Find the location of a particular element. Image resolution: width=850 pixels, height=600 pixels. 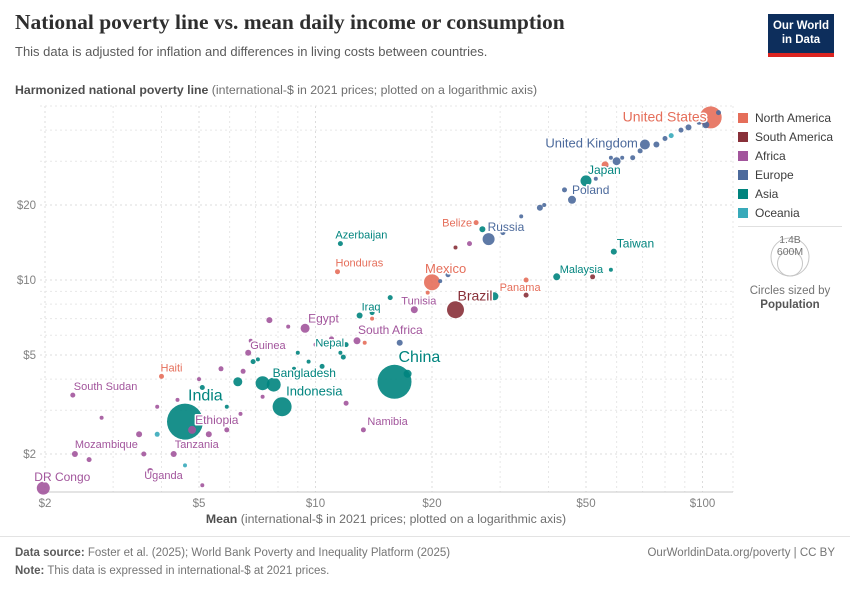

data-point-brazil is located at coordinates (455, 310).